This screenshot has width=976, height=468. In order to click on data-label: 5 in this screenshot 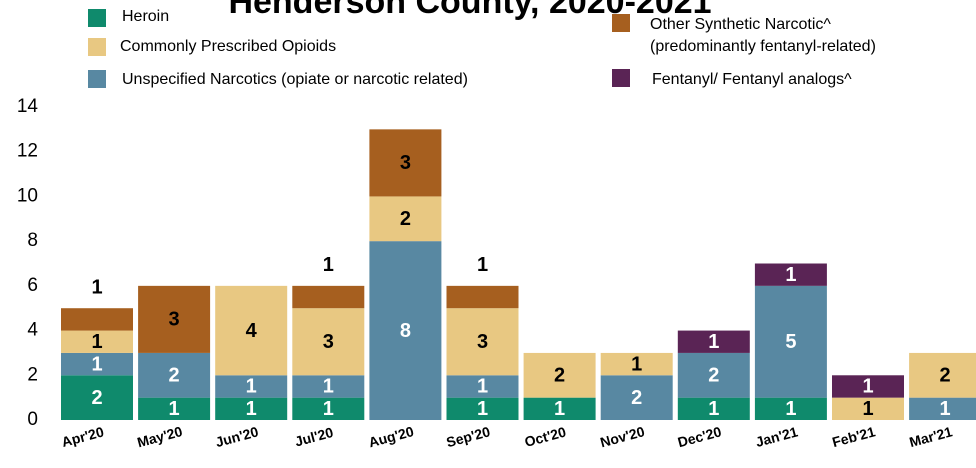, I will do `click(790, 342)`.